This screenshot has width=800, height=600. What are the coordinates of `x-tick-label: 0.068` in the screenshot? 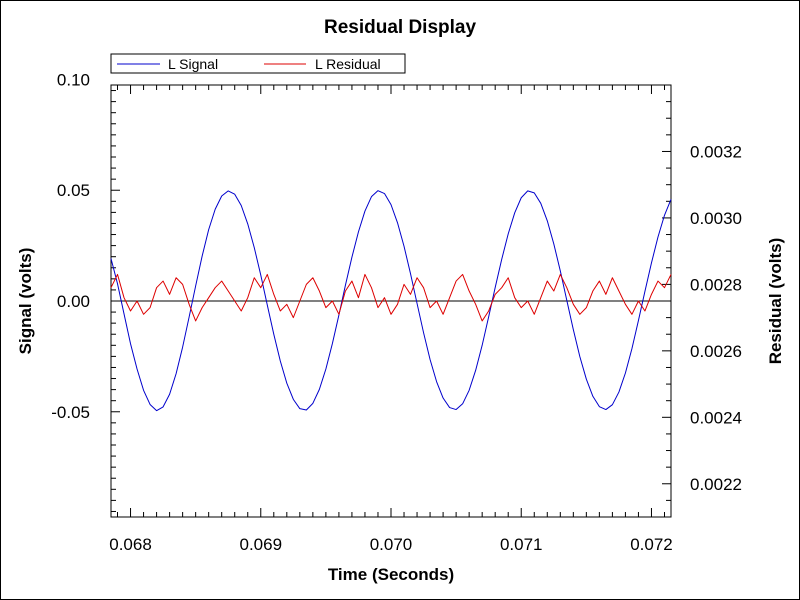 It's located at (130, 544).